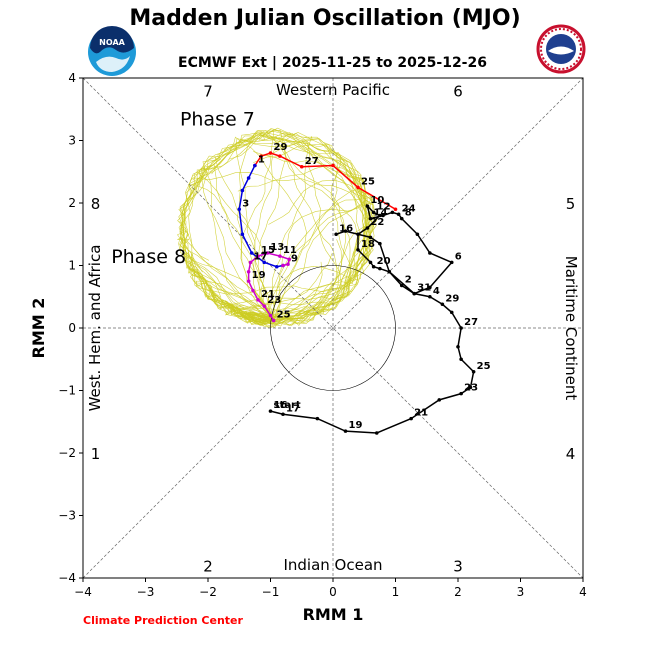  I want to click on region-label-right: Maritime Continent, so click(571, 328).